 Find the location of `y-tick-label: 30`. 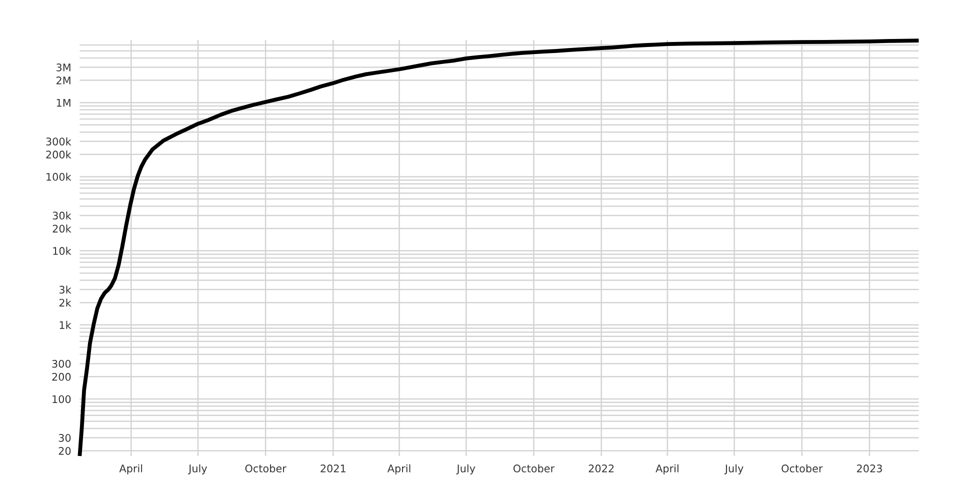

y-tick-label: 30 is located at coordinates (64, 438).